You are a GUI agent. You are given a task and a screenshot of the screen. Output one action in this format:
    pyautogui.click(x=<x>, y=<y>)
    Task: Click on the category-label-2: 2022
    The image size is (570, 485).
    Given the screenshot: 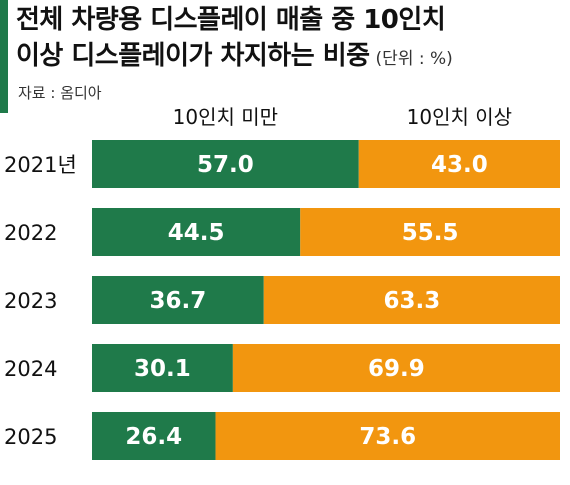 What is the action you would take?
    pyautogui.click(x=30, y=233)
    